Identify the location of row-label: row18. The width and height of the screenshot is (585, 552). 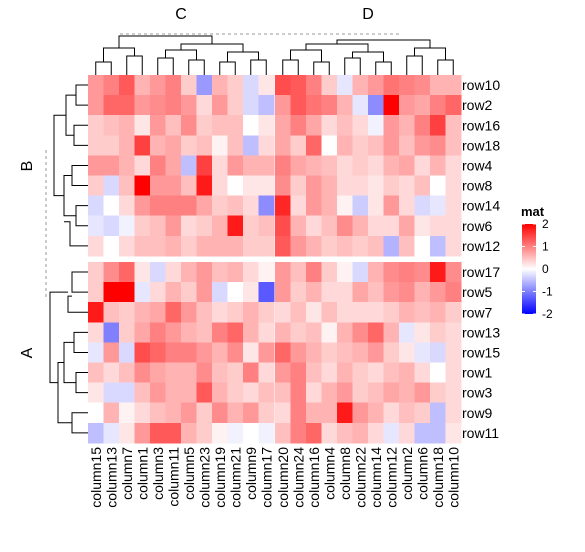
(481, 145).